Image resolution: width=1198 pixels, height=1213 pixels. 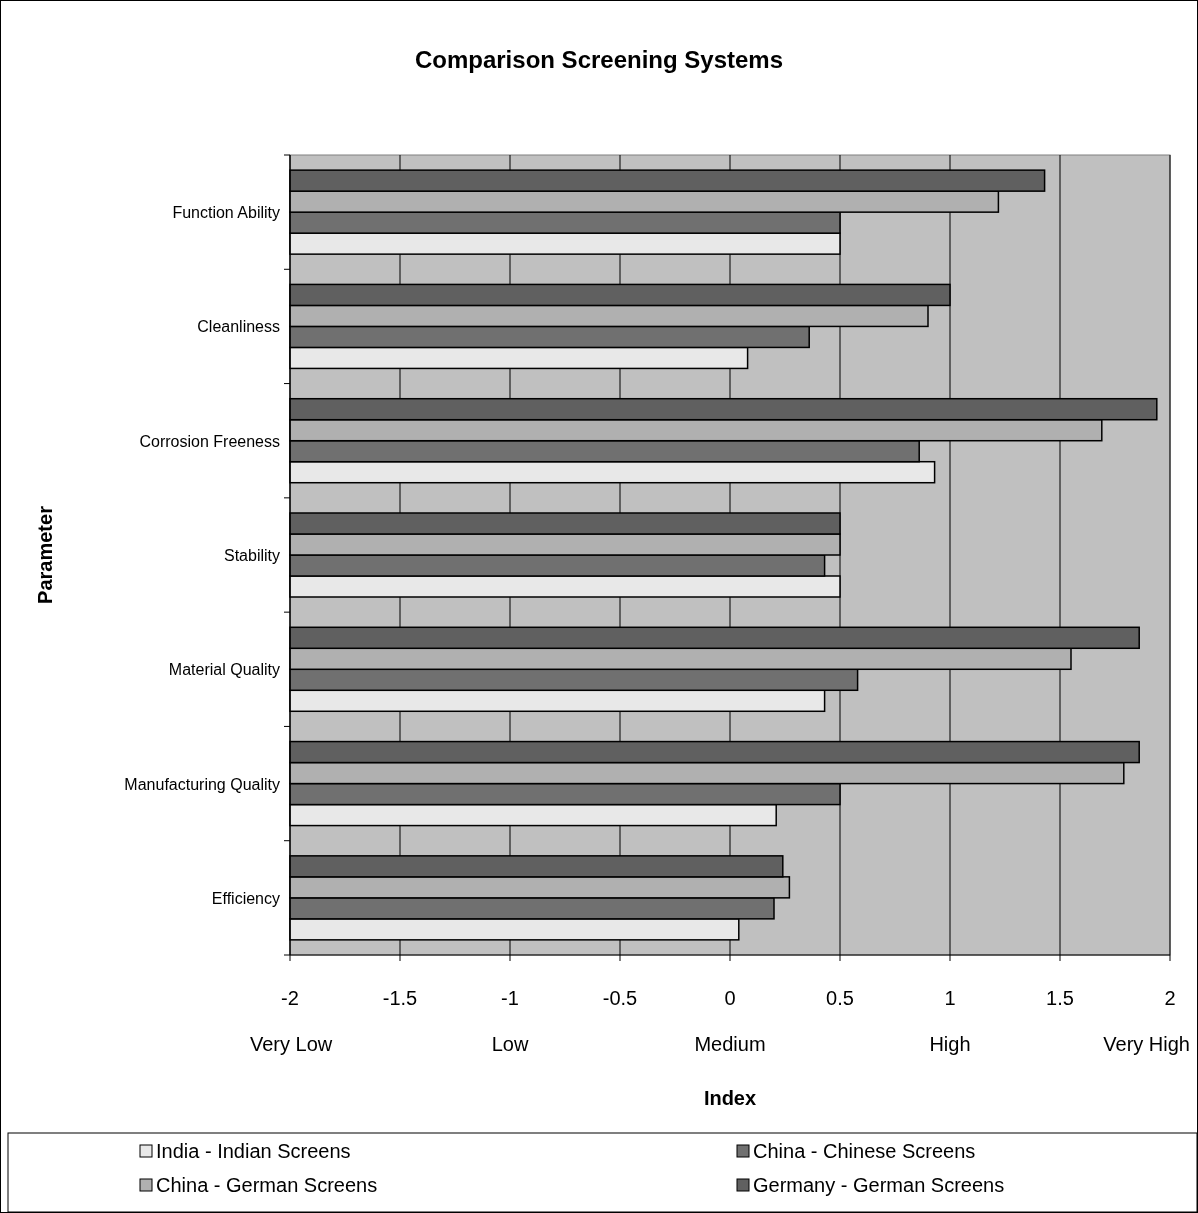 I want to click on x-axis-title: Index, so click(x=730, y=1098).